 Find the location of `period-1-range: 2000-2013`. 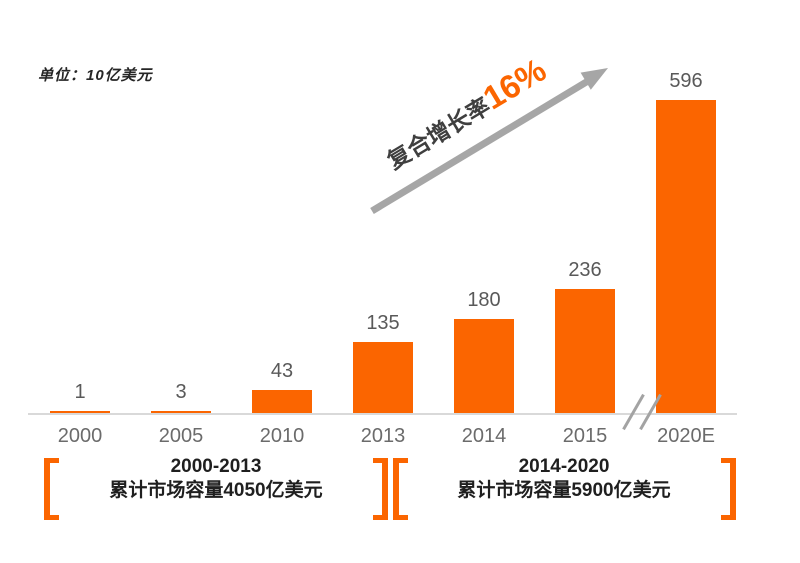

period-1-range: 2000-2013 is located at coordinates (216, 466).